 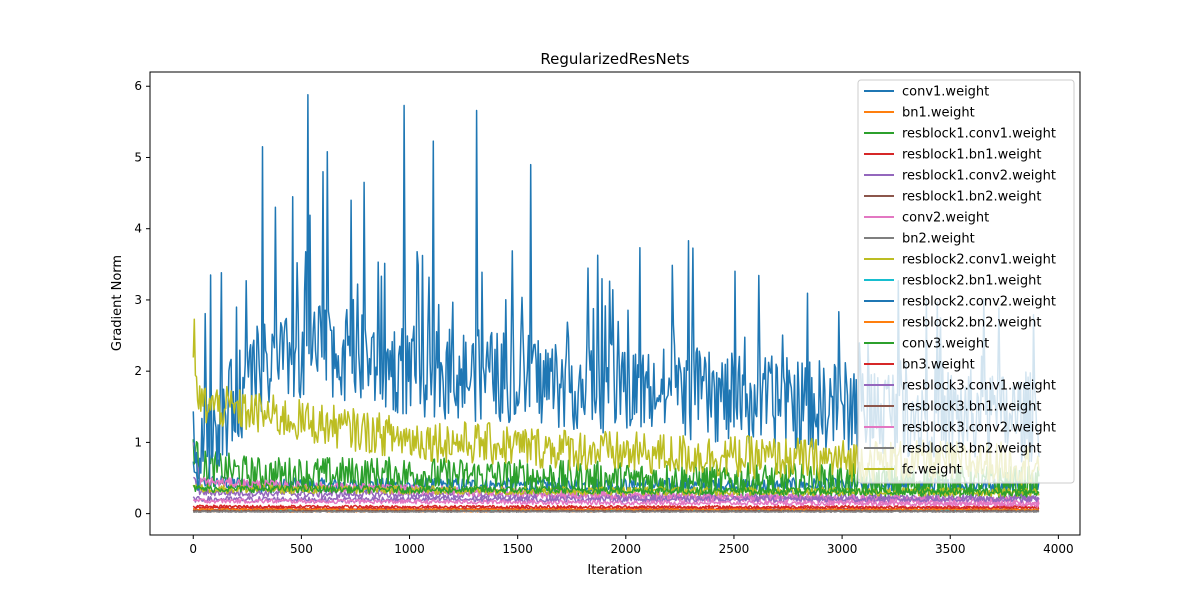 I want to click on y-tick-label: 4, so click(x=138, y=229).